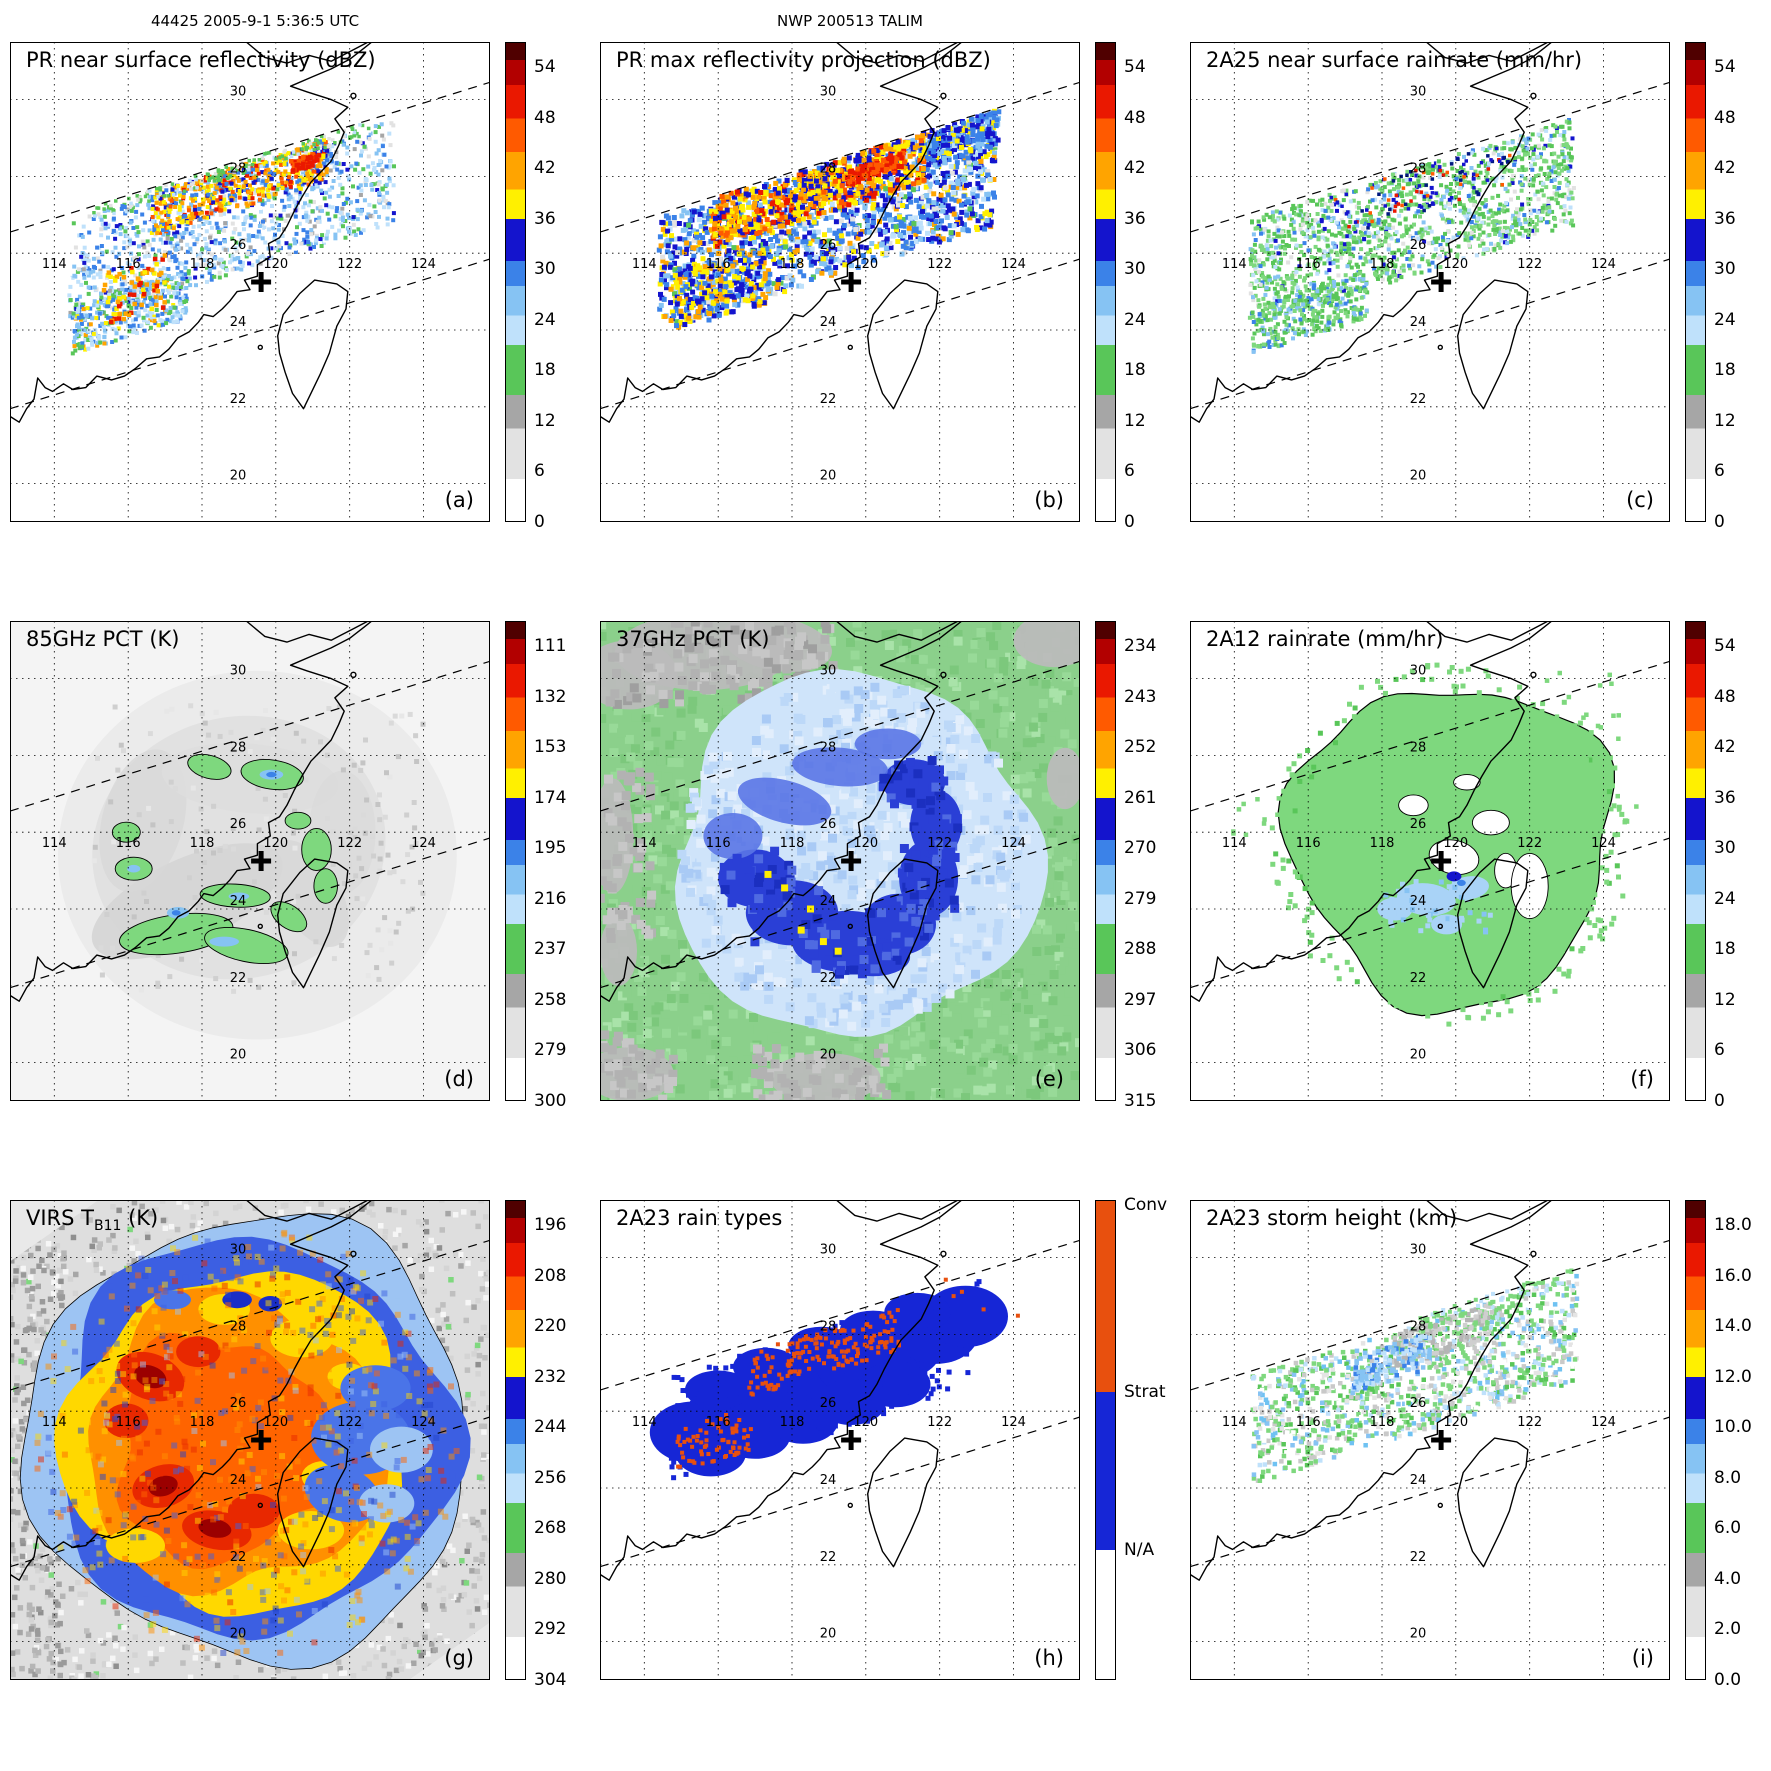  I want to click on panel-letter: (f), so click(1642, 1079).